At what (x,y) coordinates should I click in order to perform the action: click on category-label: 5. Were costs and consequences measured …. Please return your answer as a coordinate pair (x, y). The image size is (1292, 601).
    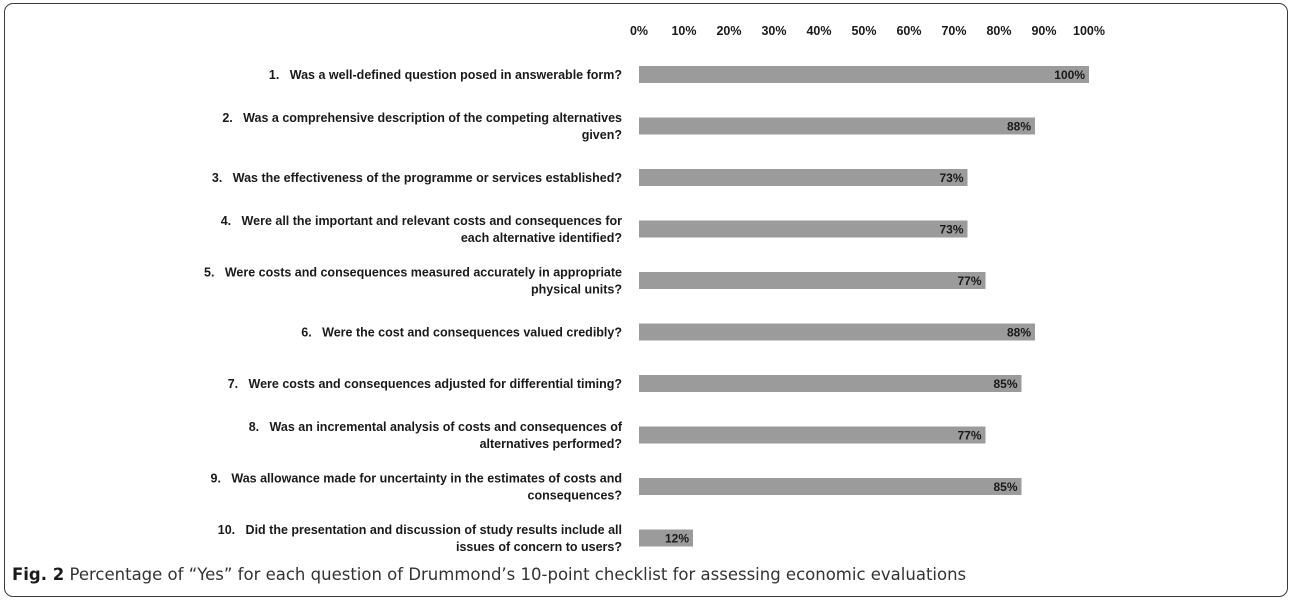
    Looking at the image, I should click on (413, 281).